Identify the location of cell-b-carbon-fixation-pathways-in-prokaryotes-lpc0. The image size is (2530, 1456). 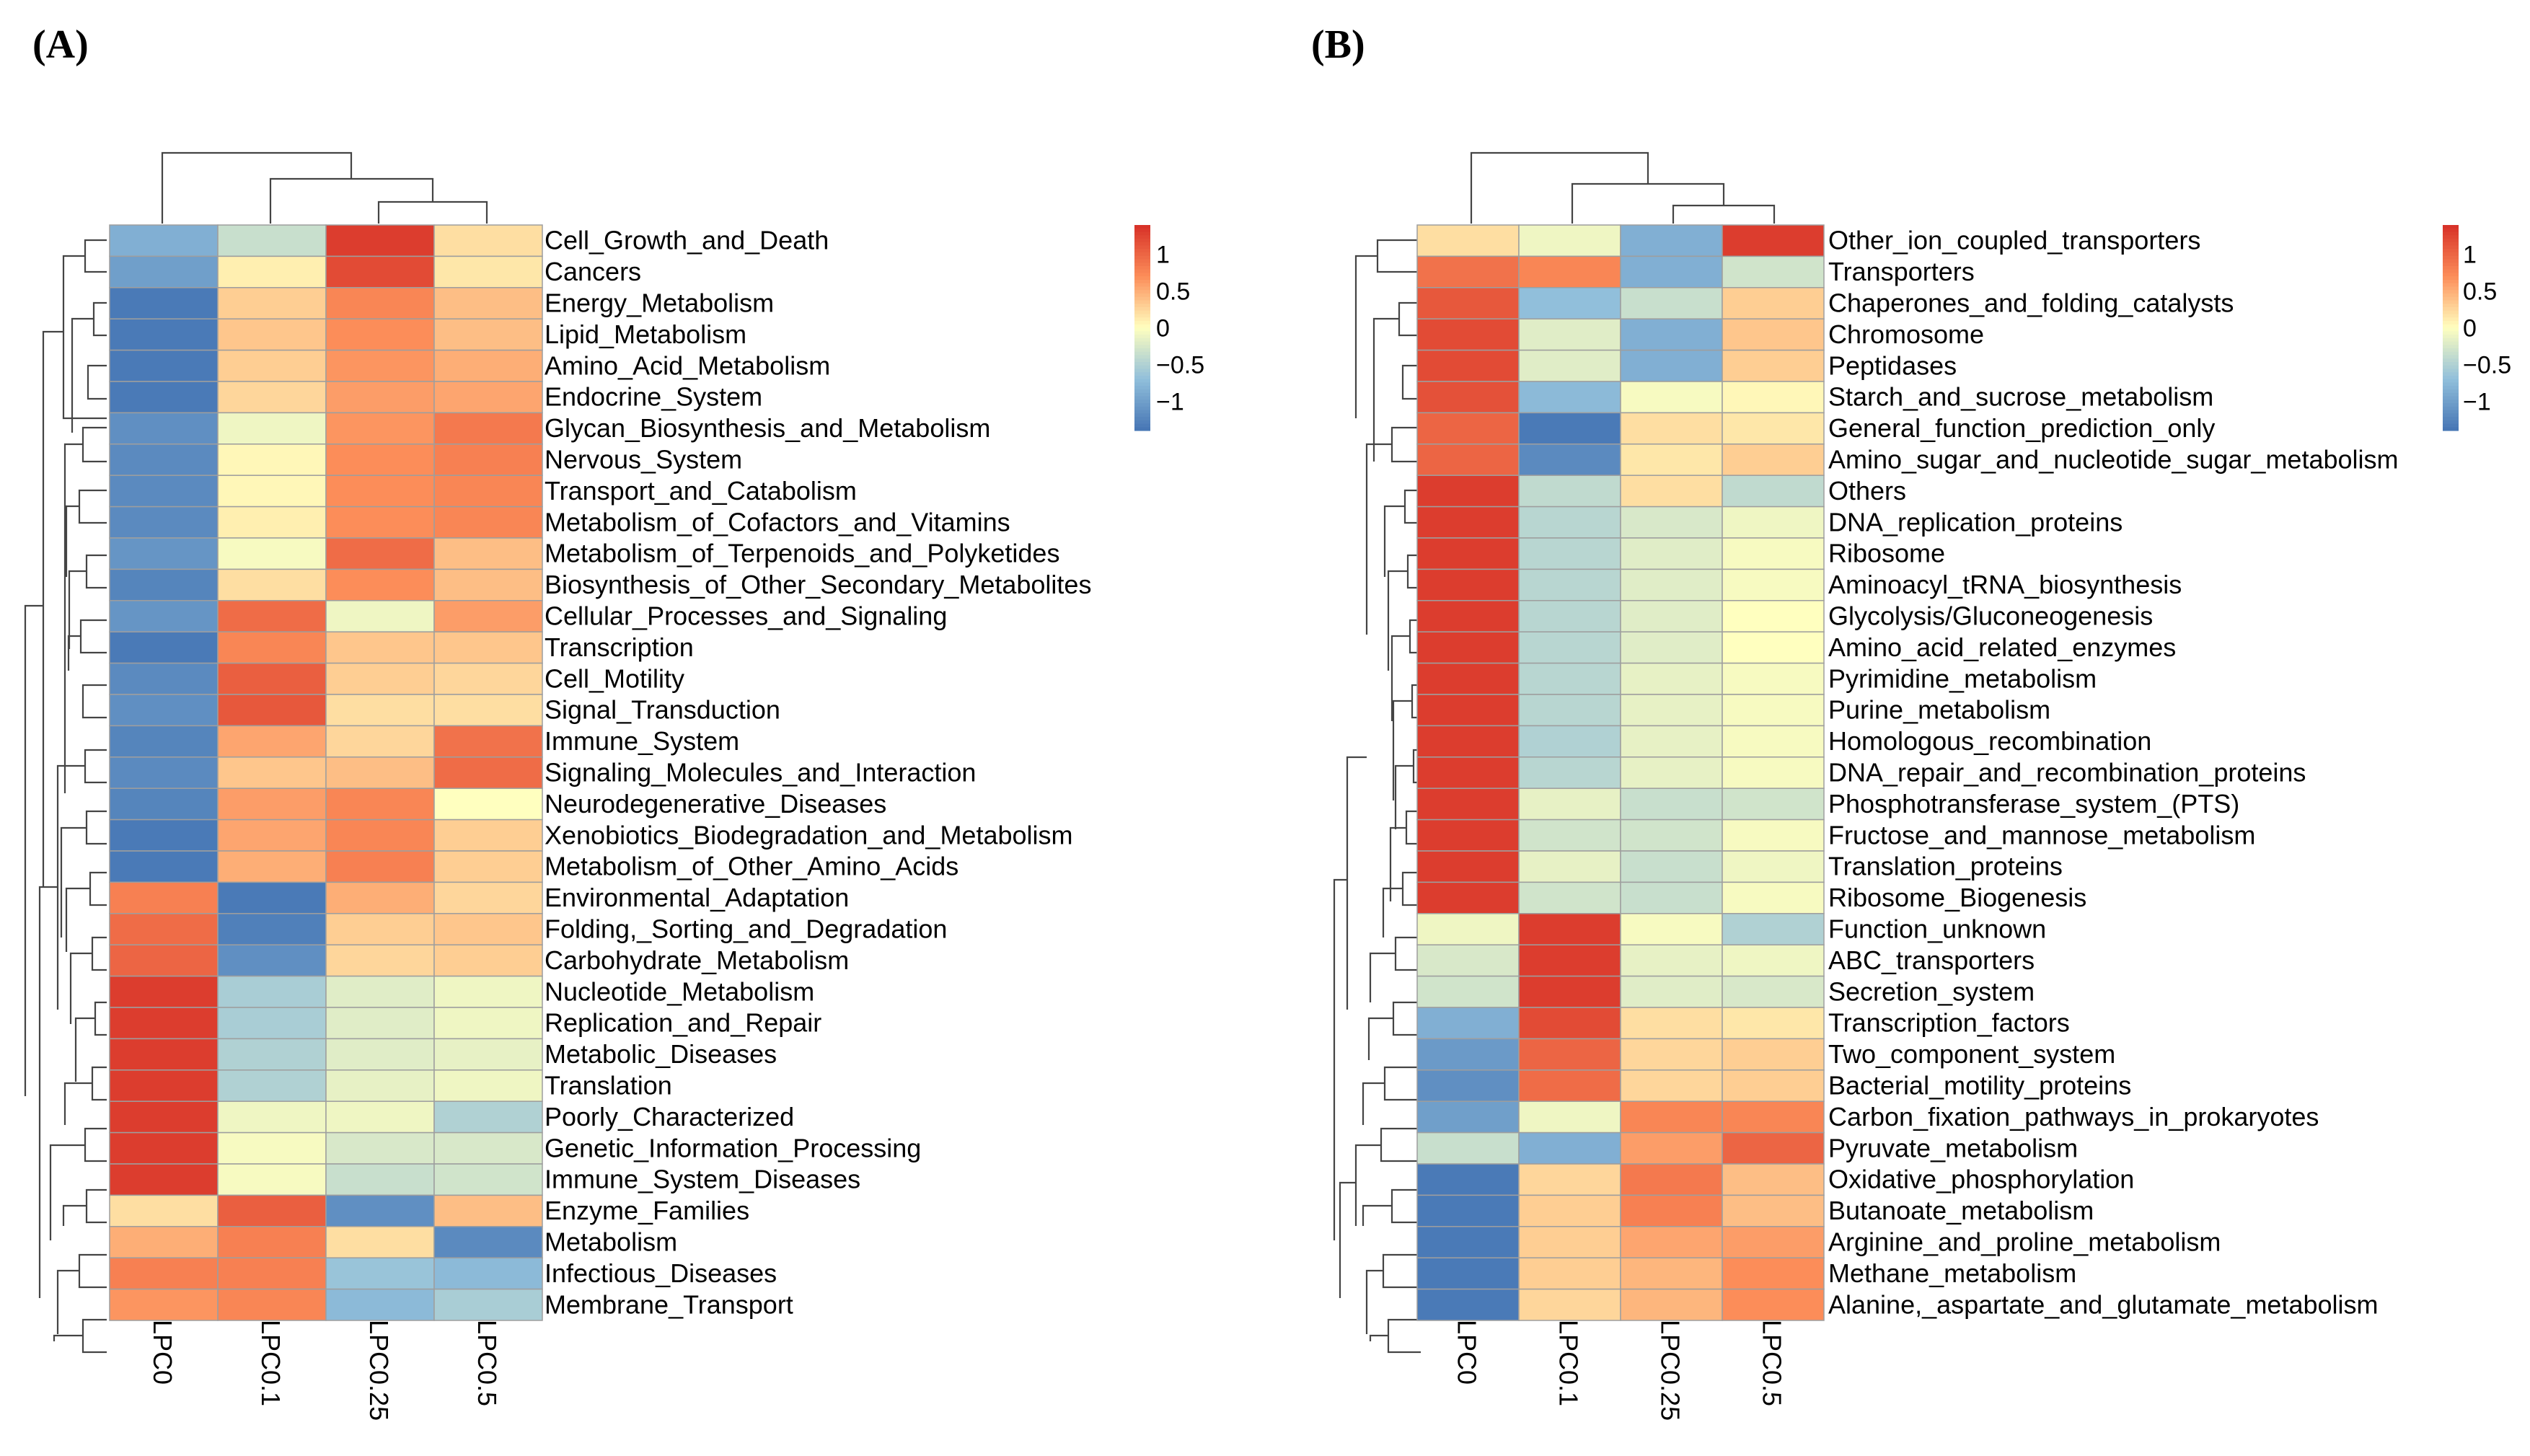
(1468, 1117).